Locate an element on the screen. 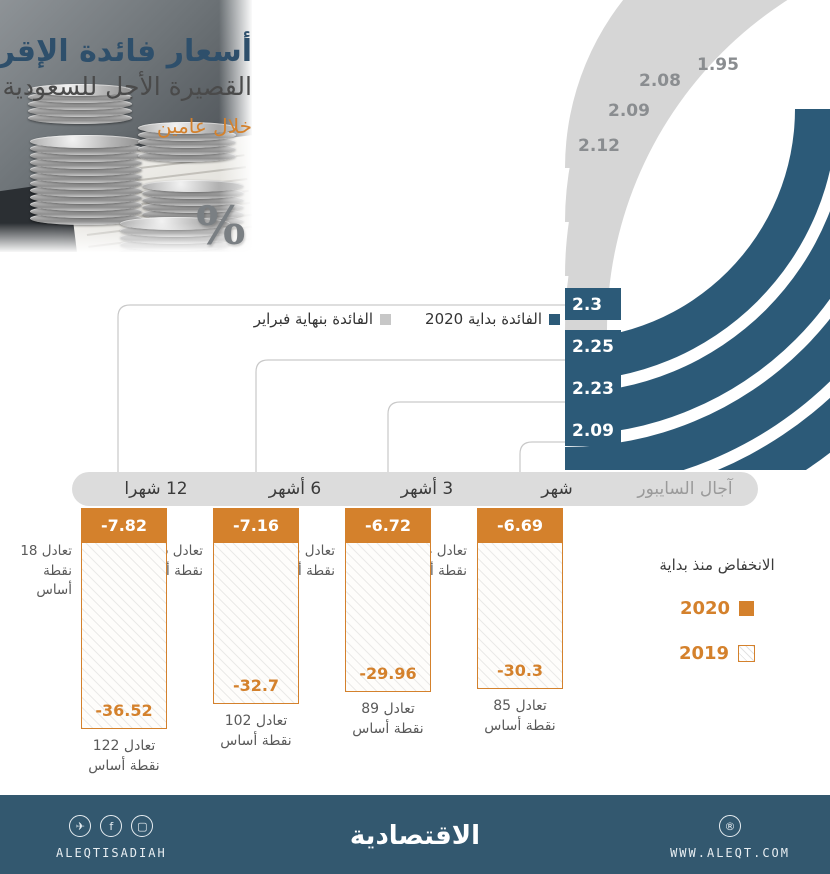 The width and height of the screenshot is (830, 874). connector-1m is located at coordinates (542, 460).